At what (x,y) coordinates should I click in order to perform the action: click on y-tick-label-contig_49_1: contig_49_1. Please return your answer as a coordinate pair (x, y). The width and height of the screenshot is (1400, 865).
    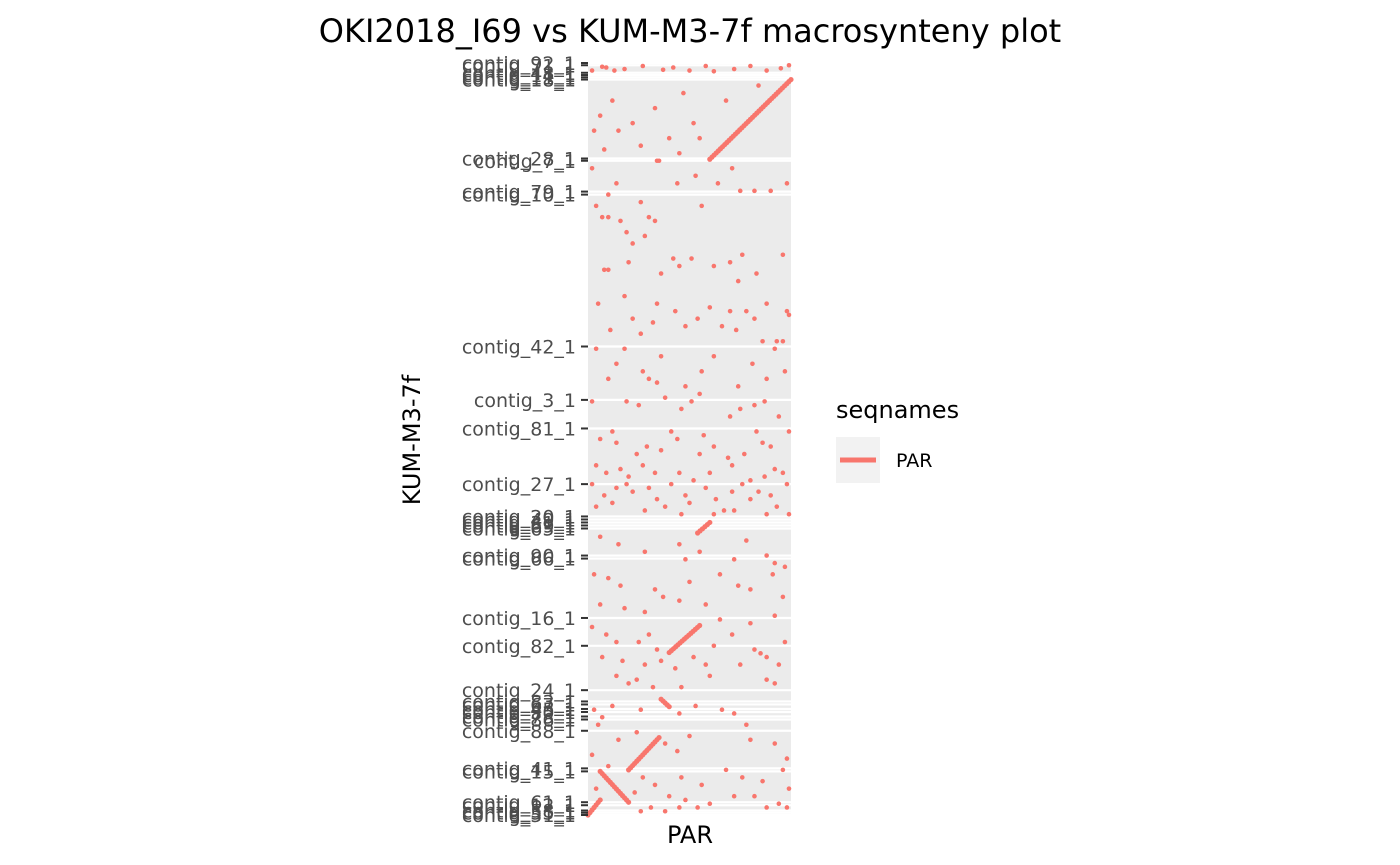
    Looking at the image, I should click on (519, 520).